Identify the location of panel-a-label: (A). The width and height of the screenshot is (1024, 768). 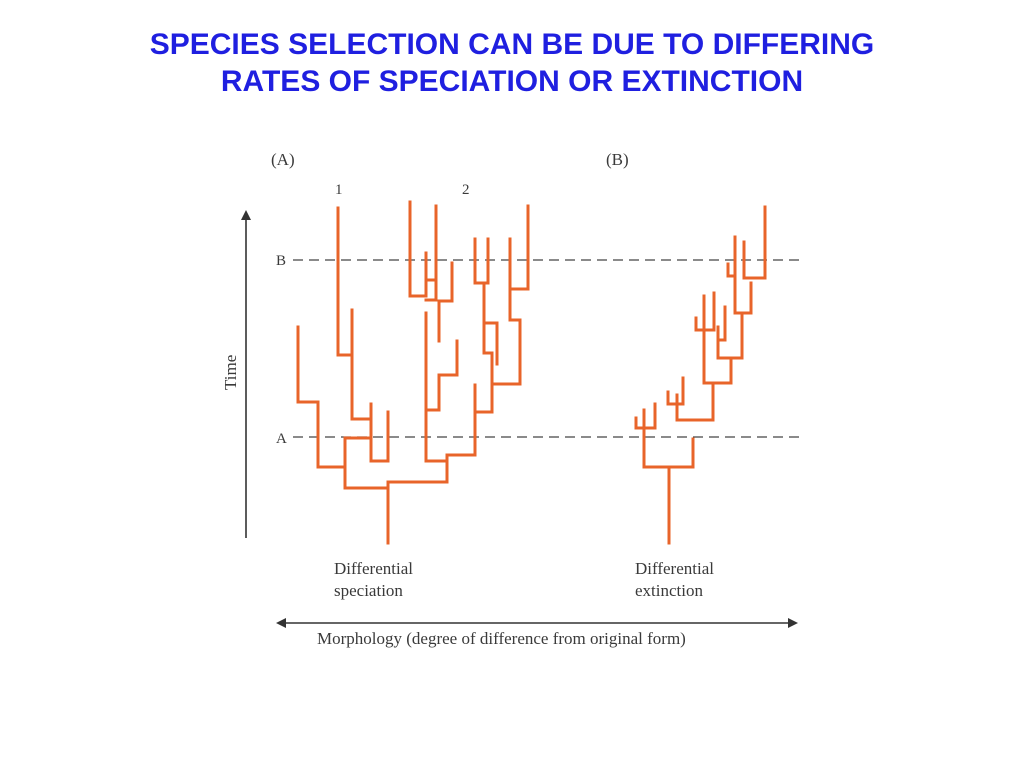
(283, 159).